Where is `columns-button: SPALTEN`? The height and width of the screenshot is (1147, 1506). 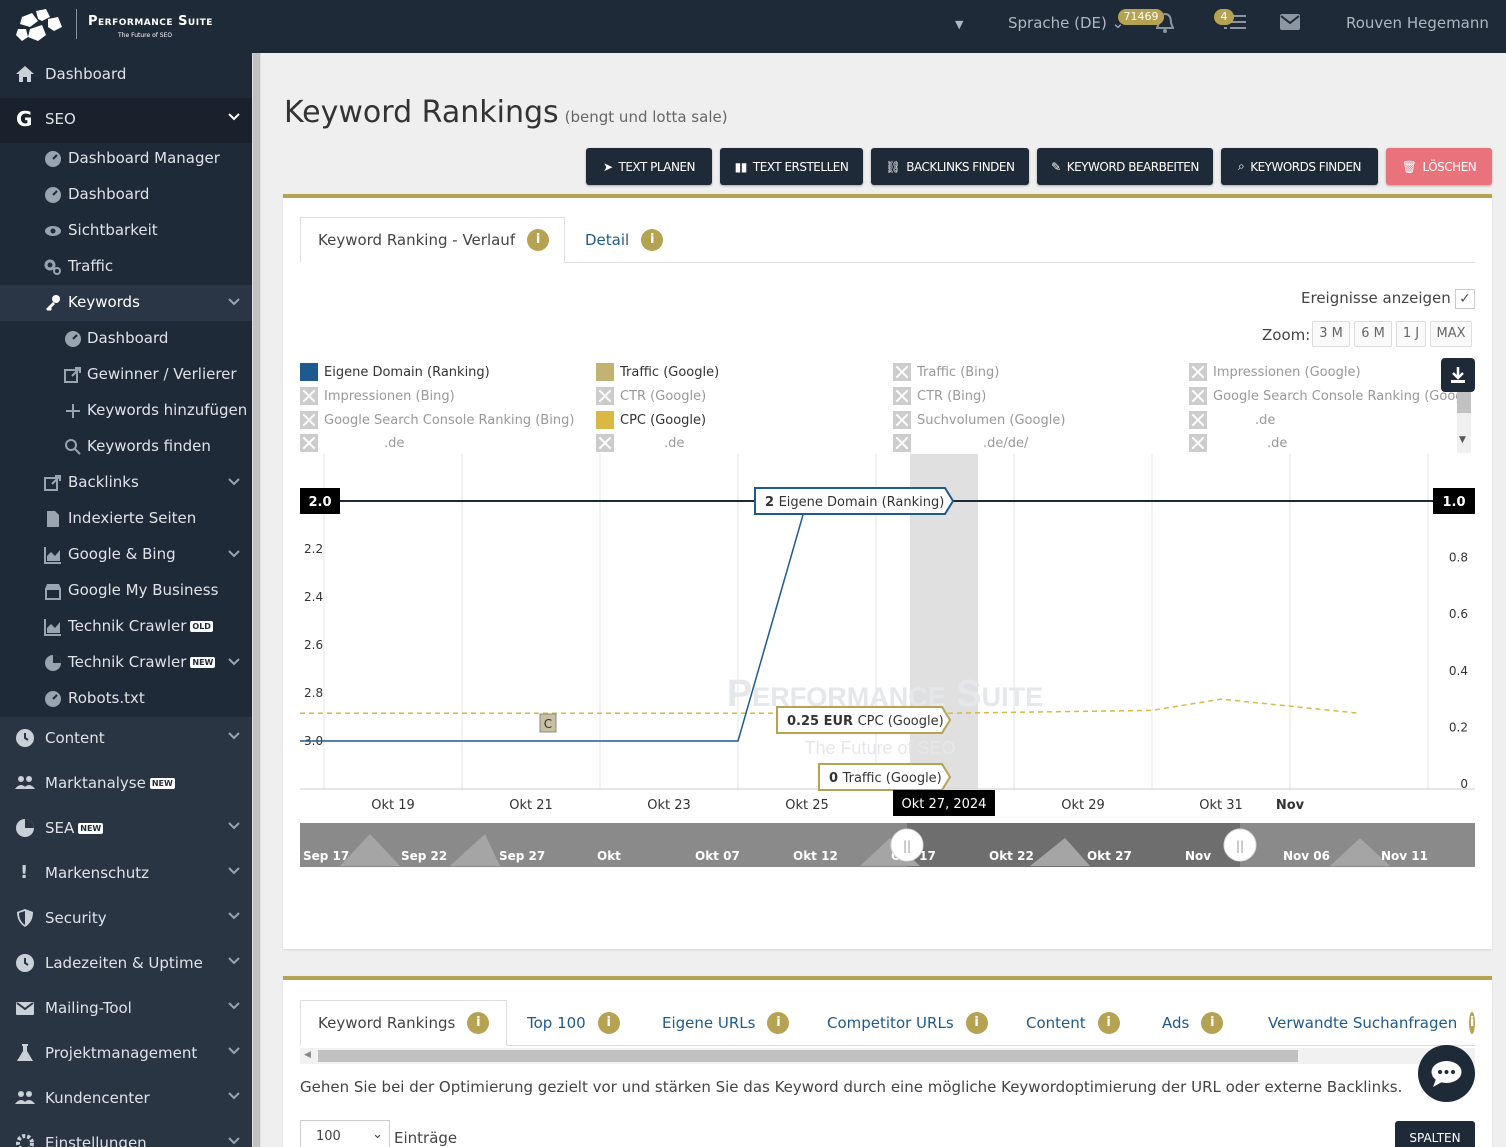 columns-button: SPALTEN is located at coordinates (1435, 1134).